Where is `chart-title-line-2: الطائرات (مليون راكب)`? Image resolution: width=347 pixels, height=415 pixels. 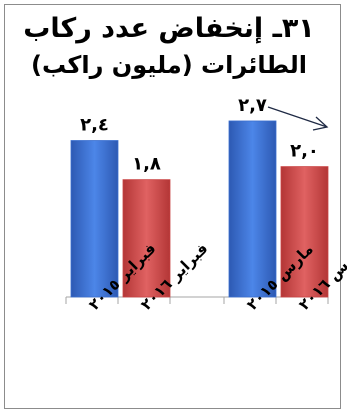 chart-title-line-2: الطائرات (مليون راكب) is located at coordinates (169, 65).